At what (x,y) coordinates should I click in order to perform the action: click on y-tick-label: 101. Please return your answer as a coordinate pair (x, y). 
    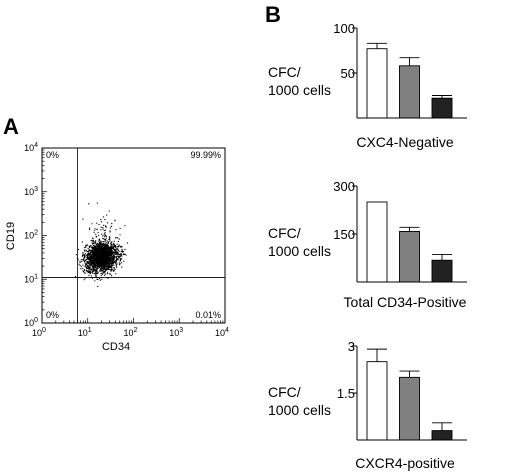
    Looking at the image, I should click on (31, 278).